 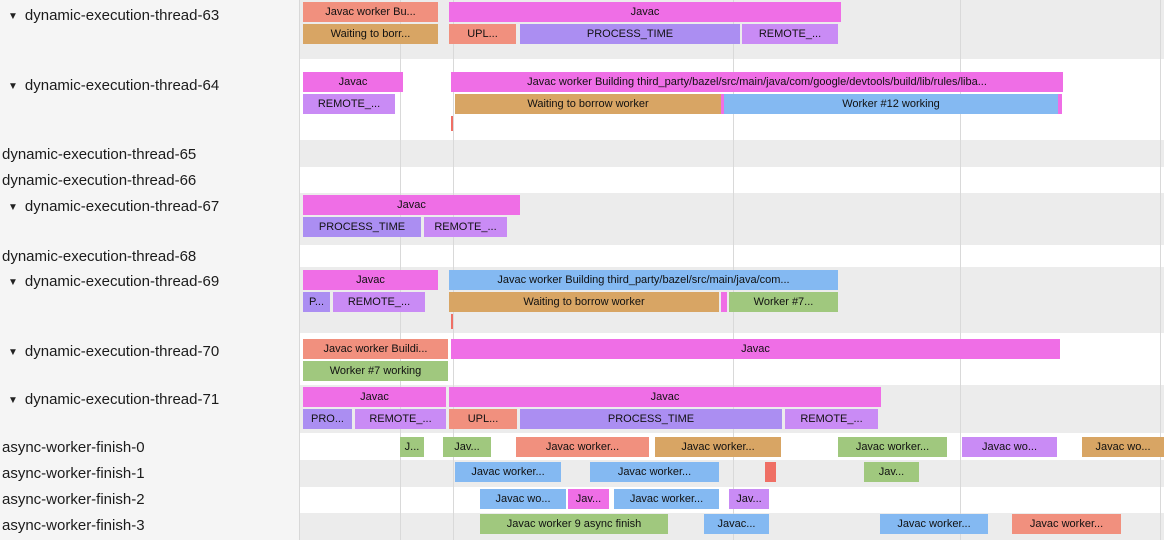 I want to click on track-header-dynamic-execution-thread-70: ▼ dynamic-execution-thread-70, so click(x=113, y=352).